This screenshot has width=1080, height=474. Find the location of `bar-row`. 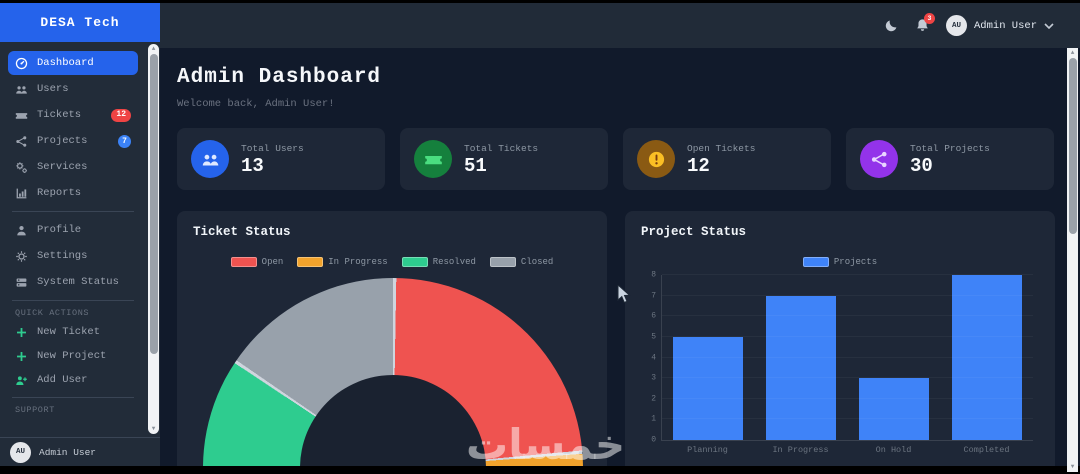

bar-row is located at coordinates (847, 357).